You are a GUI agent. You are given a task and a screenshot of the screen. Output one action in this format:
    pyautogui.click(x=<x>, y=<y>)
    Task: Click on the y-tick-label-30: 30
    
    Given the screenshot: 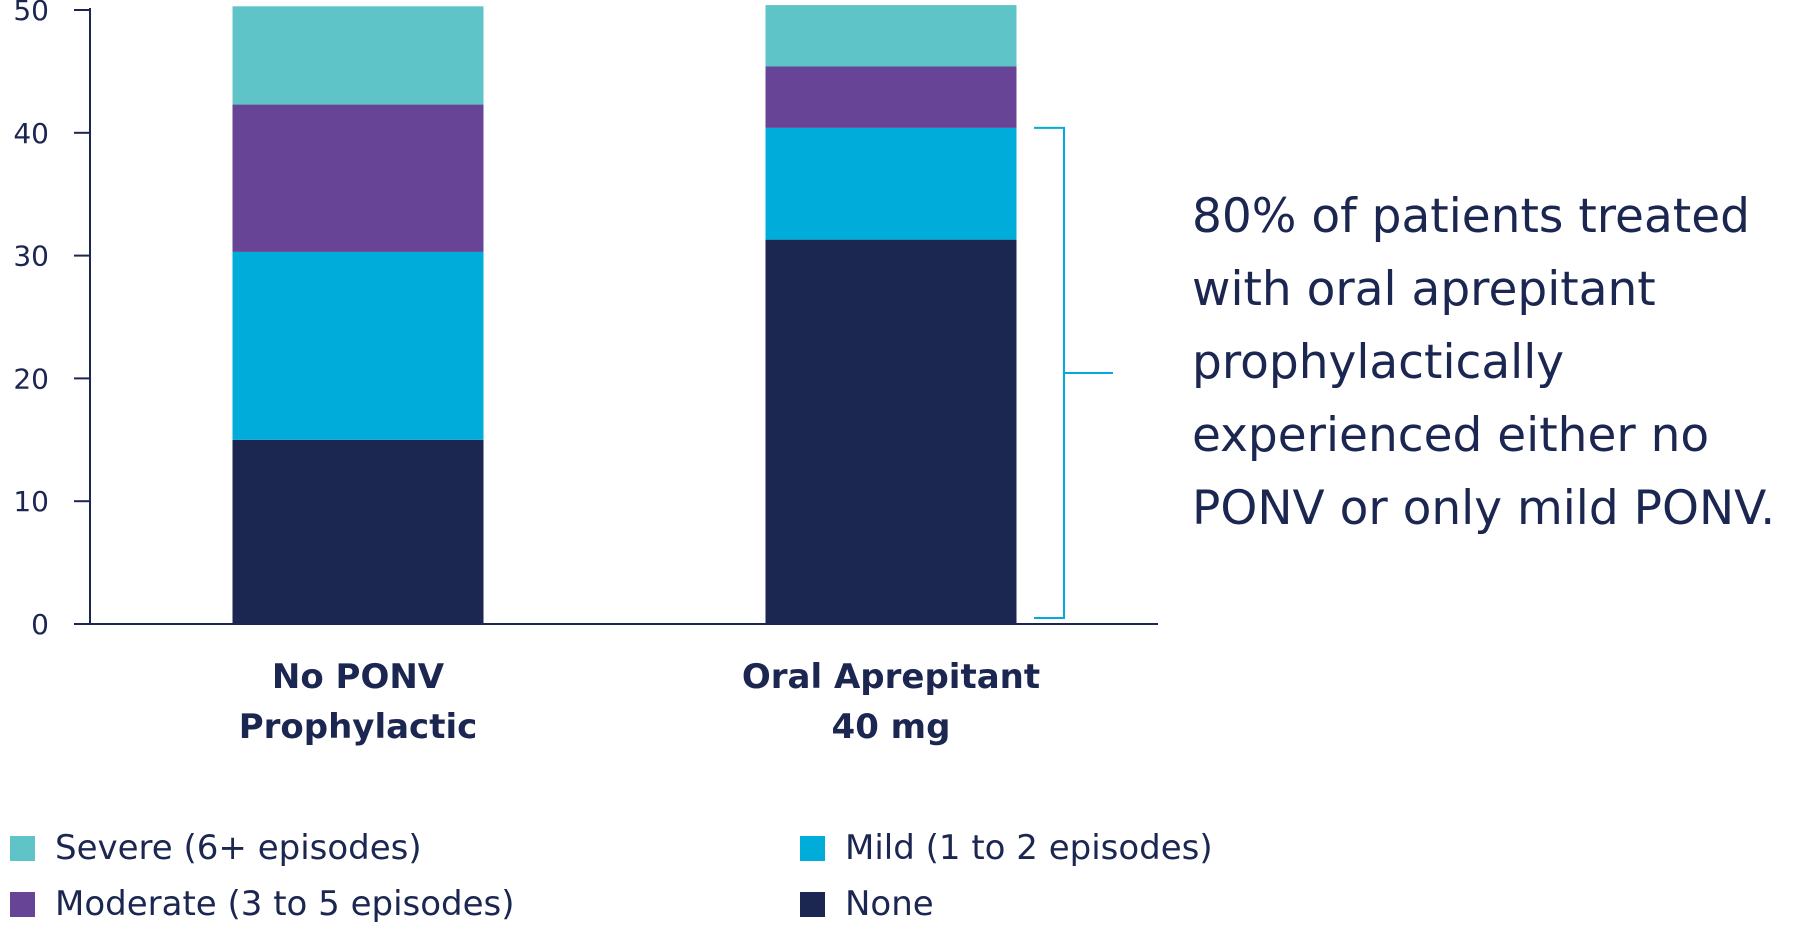 What is the action you would take?
    pyautogui.click(x=31, y=256)
    